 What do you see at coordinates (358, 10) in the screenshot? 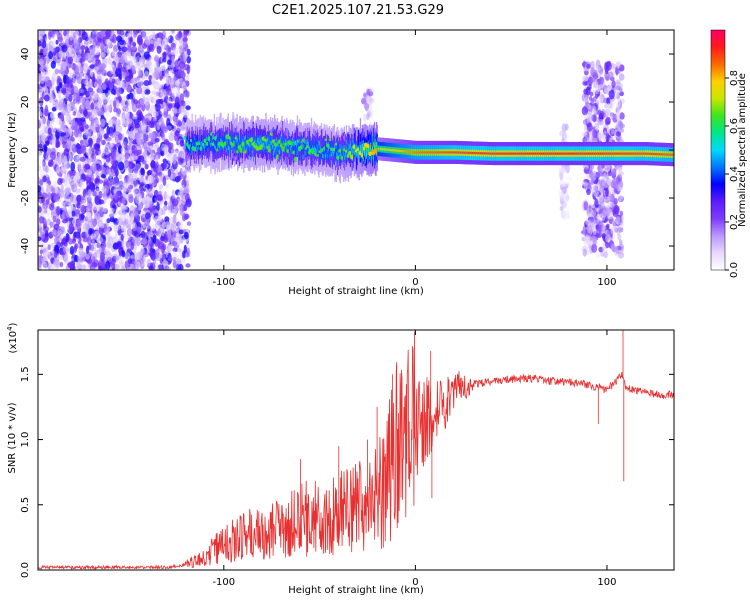
I see `chart-title: C2E1.2025.107.21.53.G29` at bounding box center [358, 10].